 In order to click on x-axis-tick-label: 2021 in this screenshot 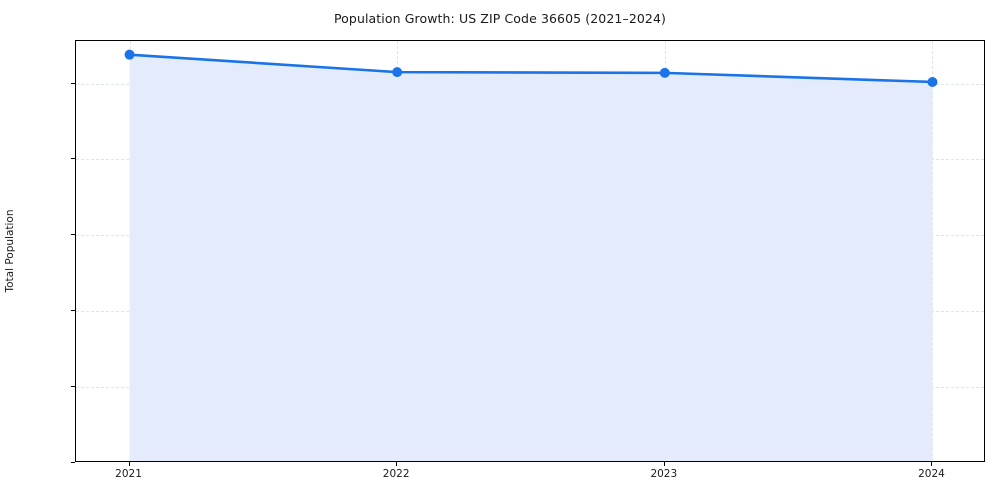, I will do `click(128, 474)`.